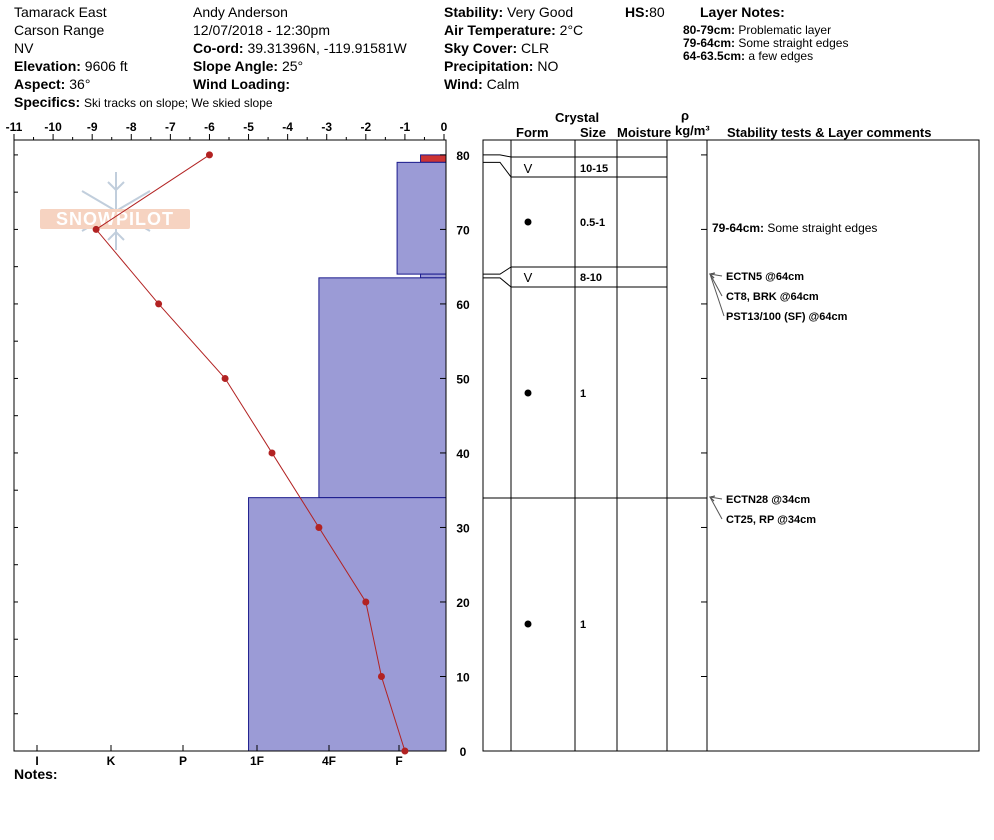 This screenshot has width=994, height=840. I want to click on x-top-tick-label: -10, so click(53, 127).